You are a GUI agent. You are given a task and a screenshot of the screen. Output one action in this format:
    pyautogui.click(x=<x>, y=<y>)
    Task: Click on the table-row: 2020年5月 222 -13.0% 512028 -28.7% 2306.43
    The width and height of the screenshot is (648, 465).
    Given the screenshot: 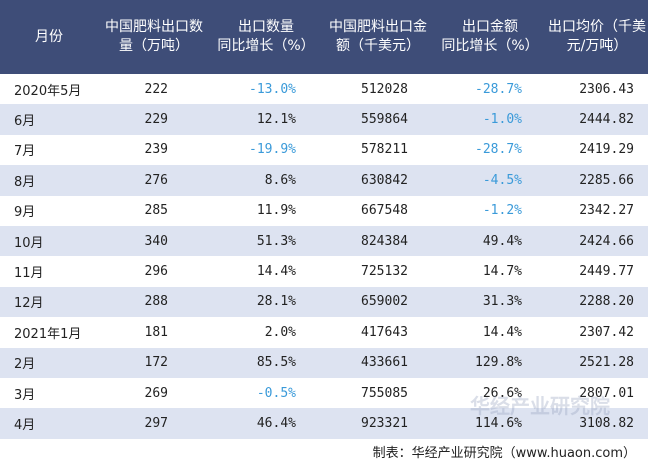 What is the action you would take?
    pyautogui.click(x=324, y=89)
    